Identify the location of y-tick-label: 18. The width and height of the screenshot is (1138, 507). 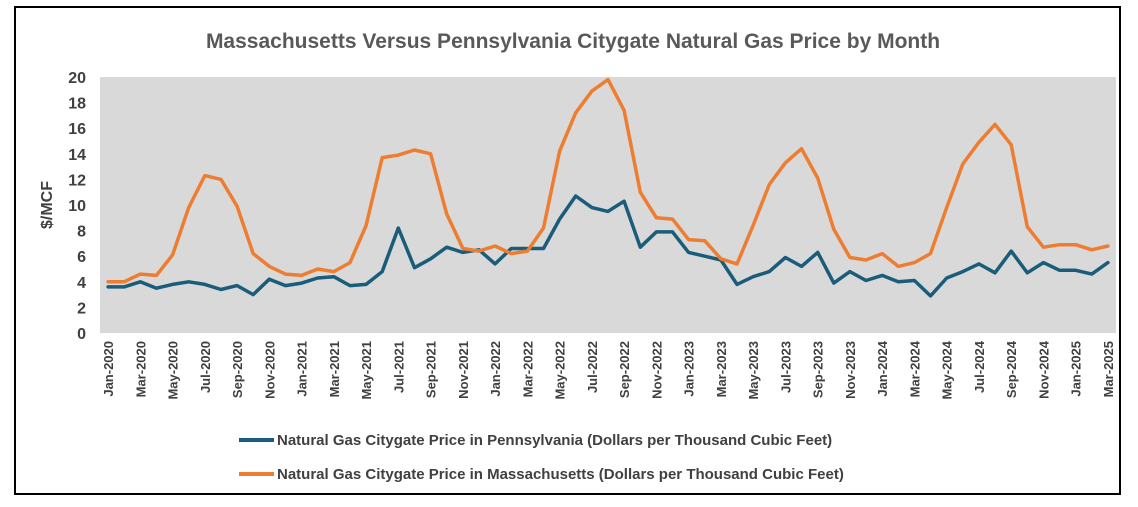
(77, 104).